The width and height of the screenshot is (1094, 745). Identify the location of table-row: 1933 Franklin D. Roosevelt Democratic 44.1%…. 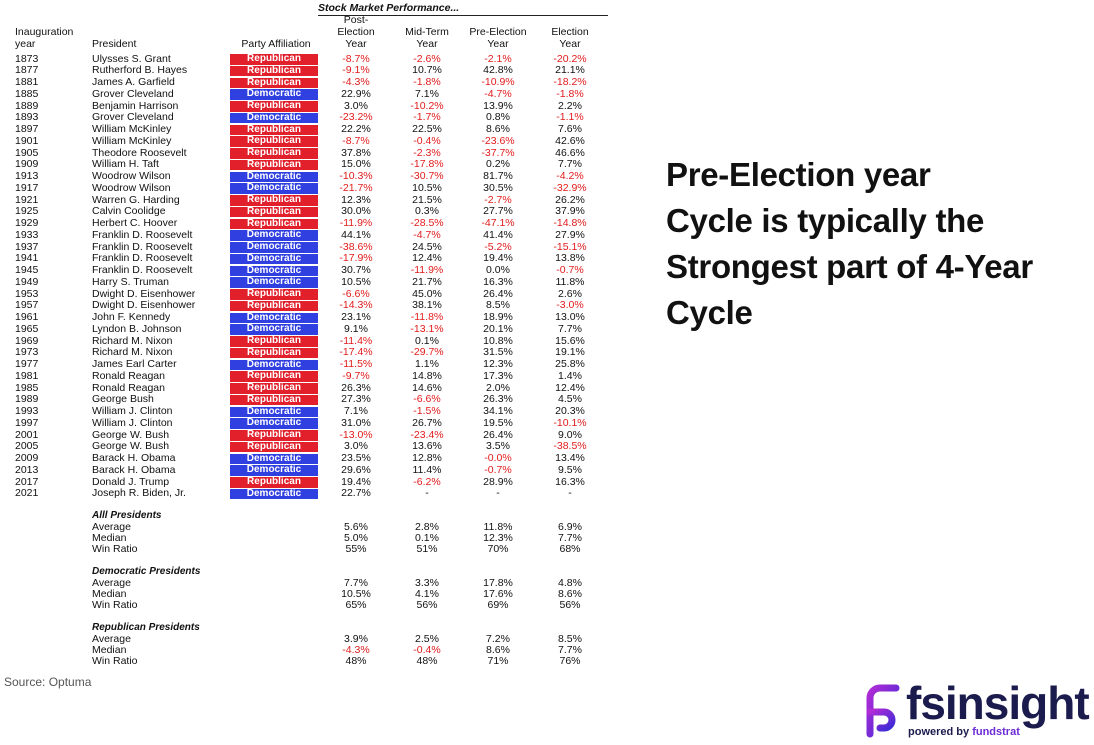
(310, 235).